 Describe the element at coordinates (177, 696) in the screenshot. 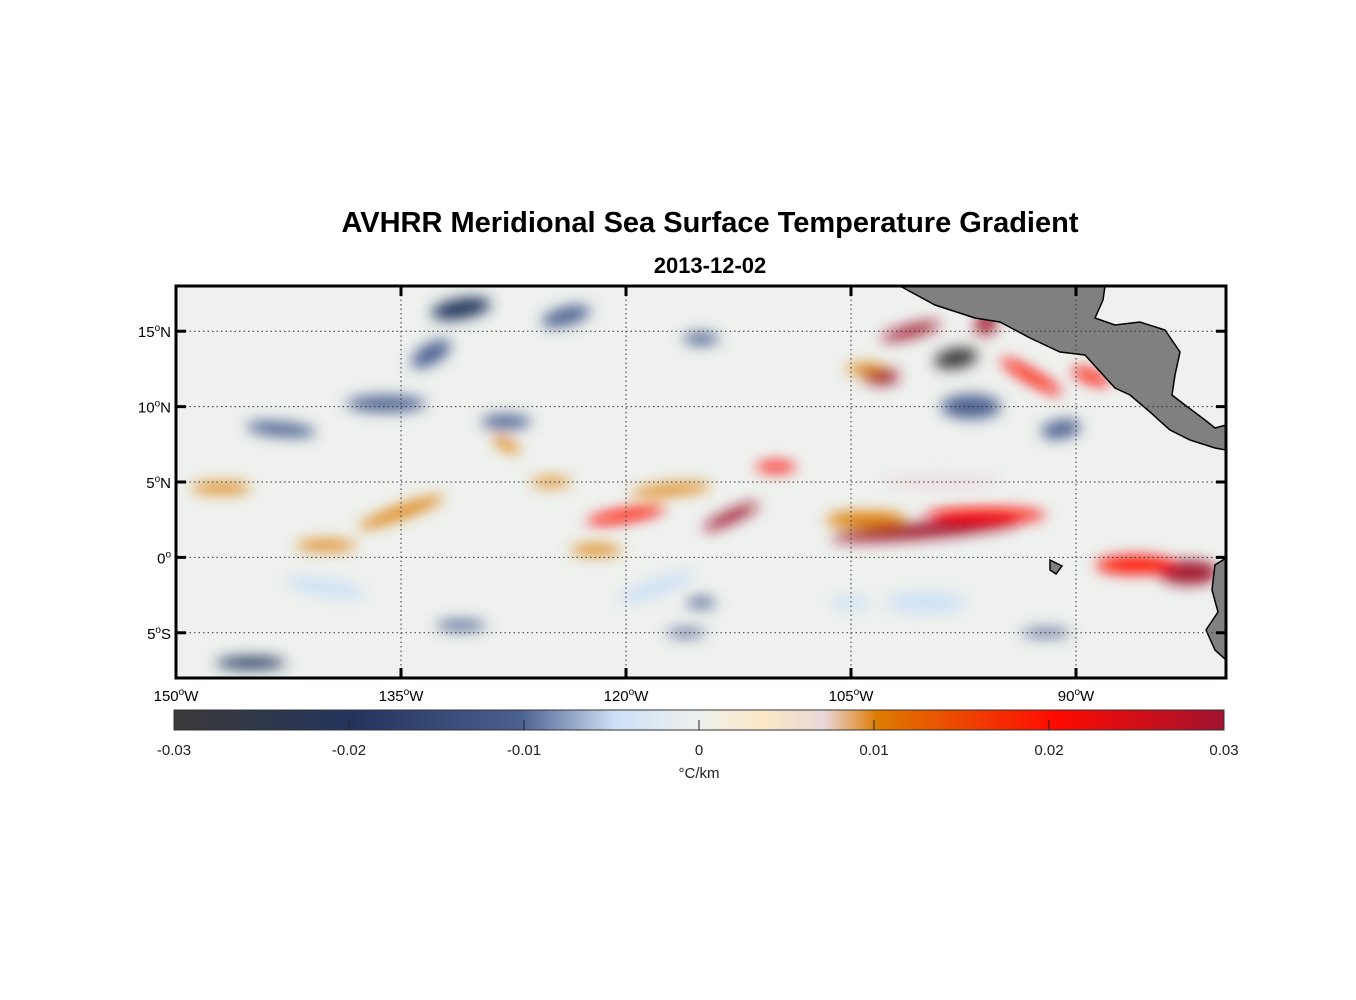

I see `x-tick-label: 150oW` at that location.